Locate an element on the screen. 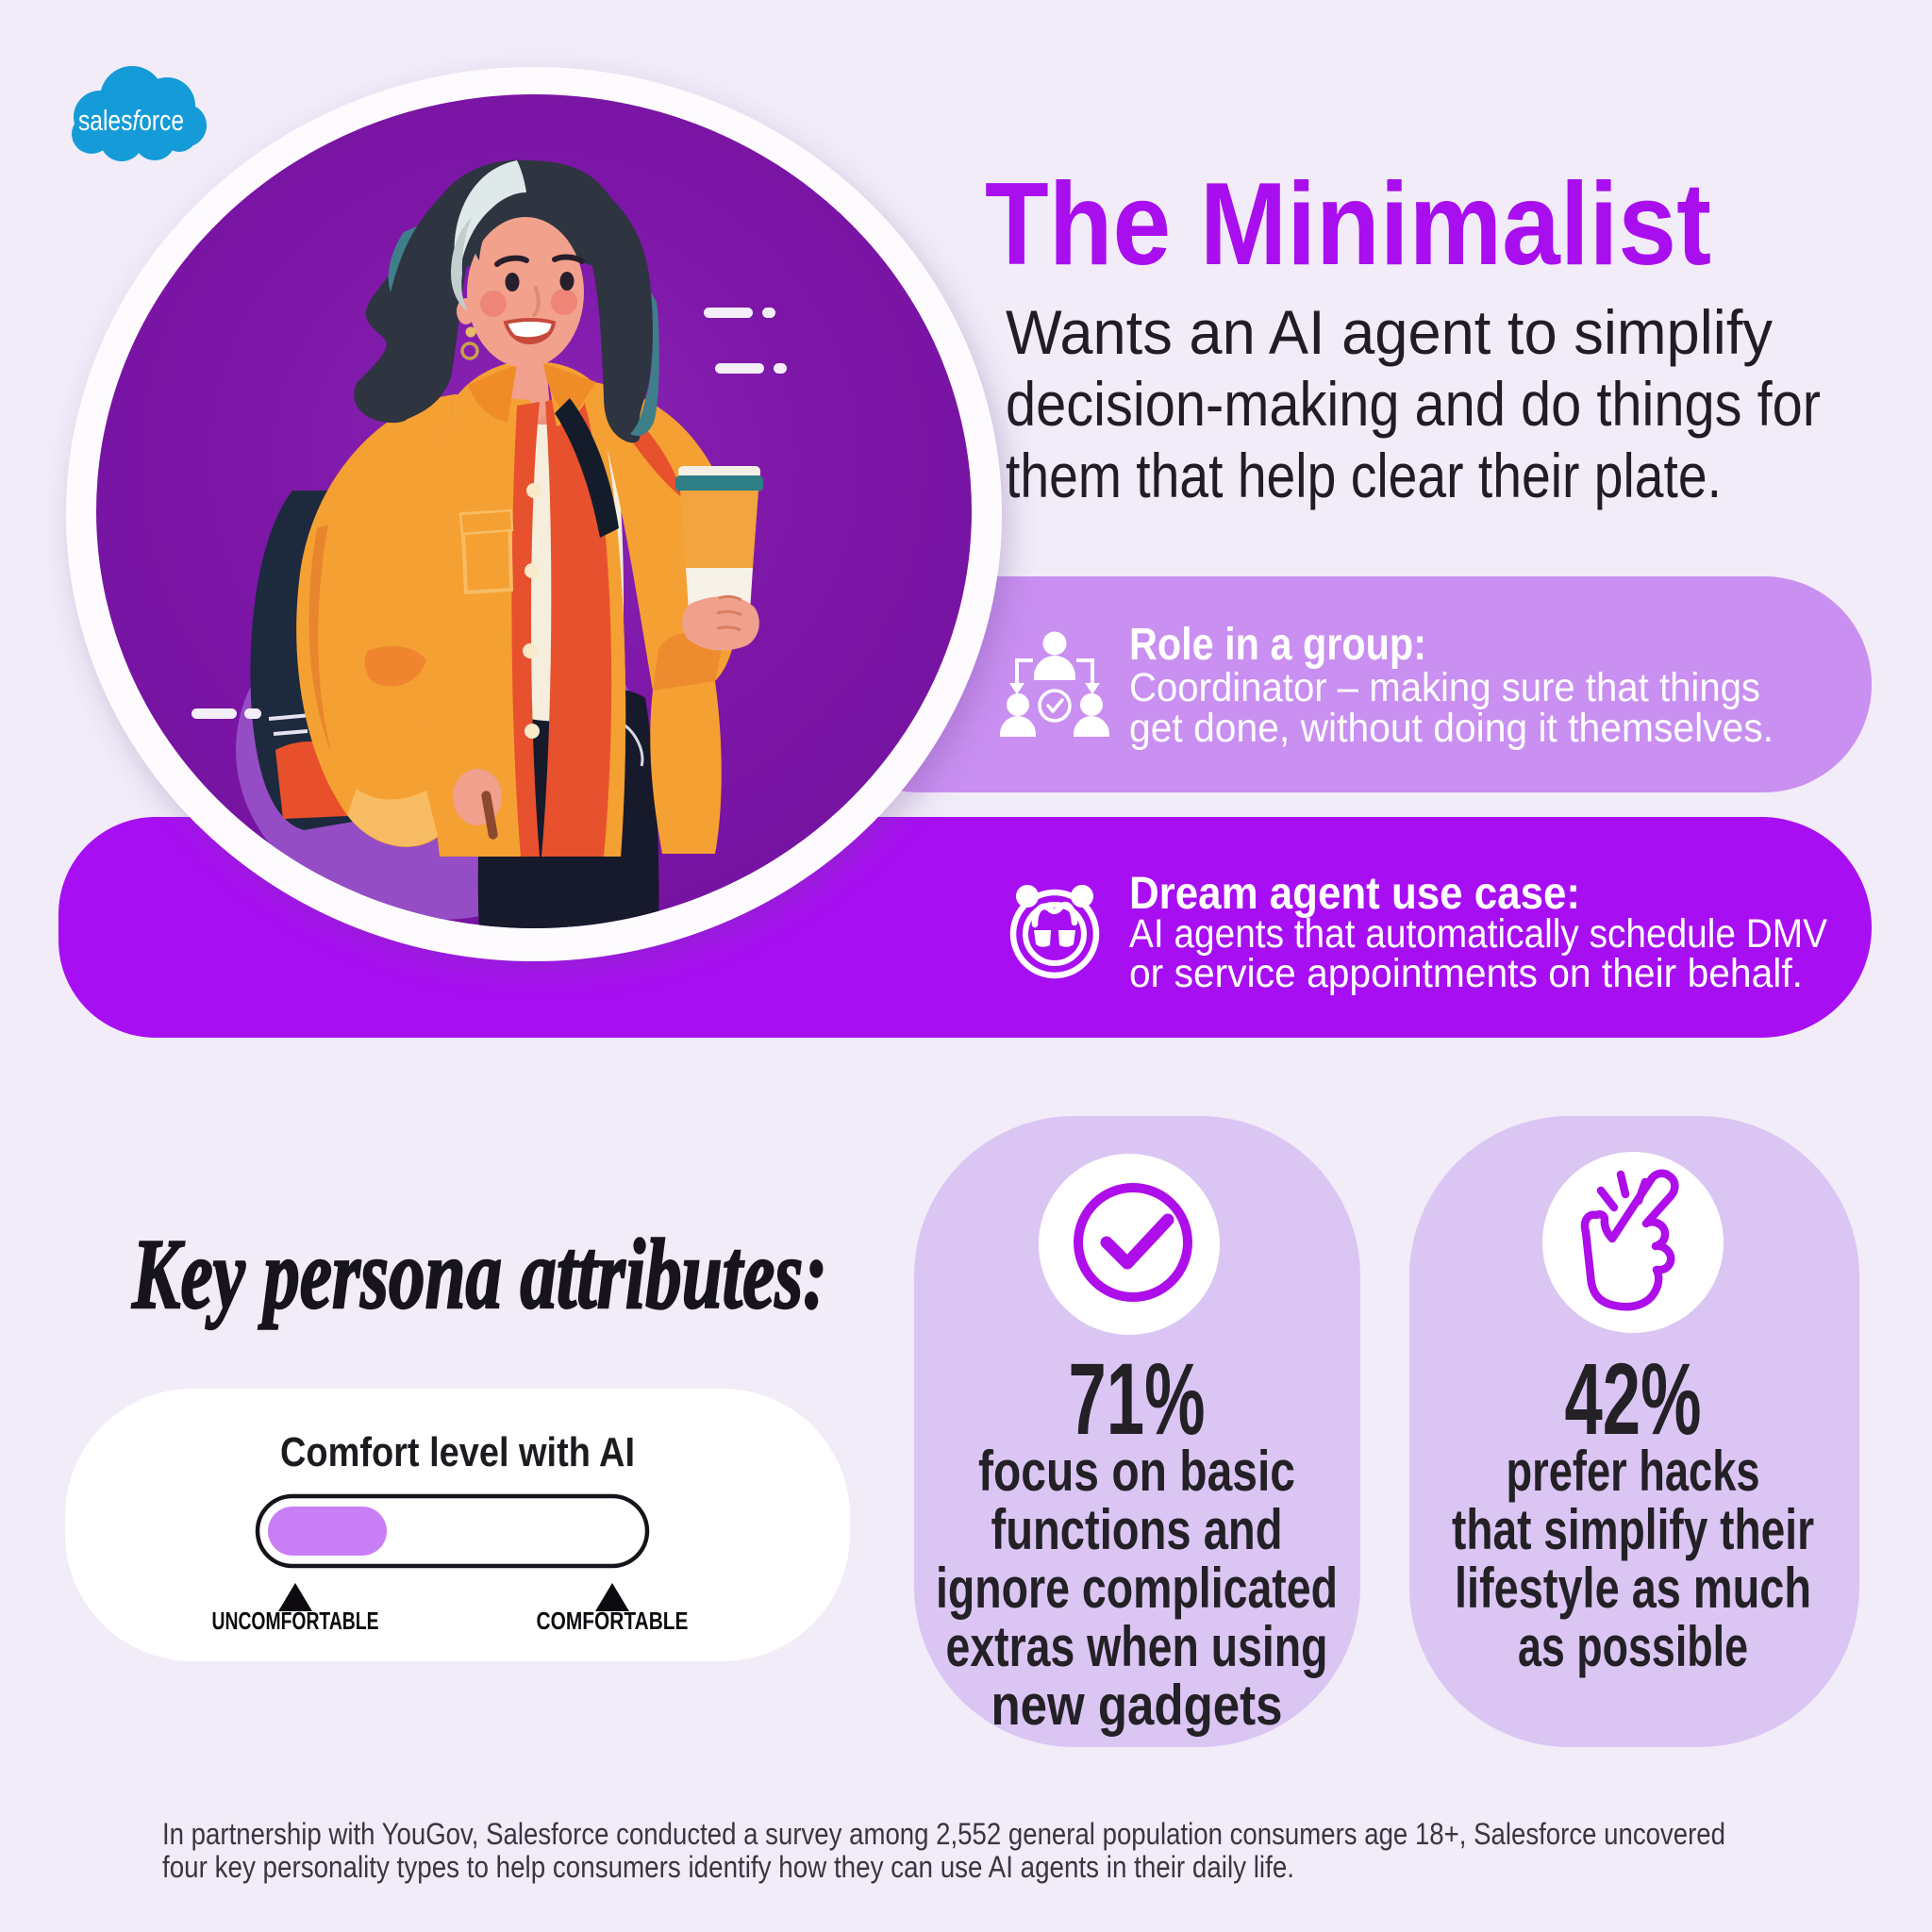  svg-text:or service appointments on the: or service appointments on their behalf. is located at coordinates (1466, 974).